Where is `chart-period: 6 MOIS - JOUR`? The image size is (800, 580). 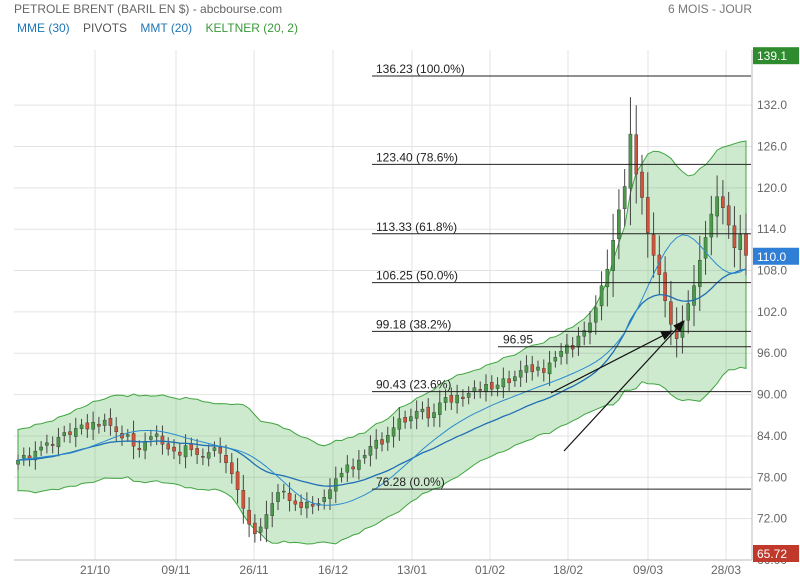 chart-period: 6 MOIS - JOUR is located at coordinates (709, 9).